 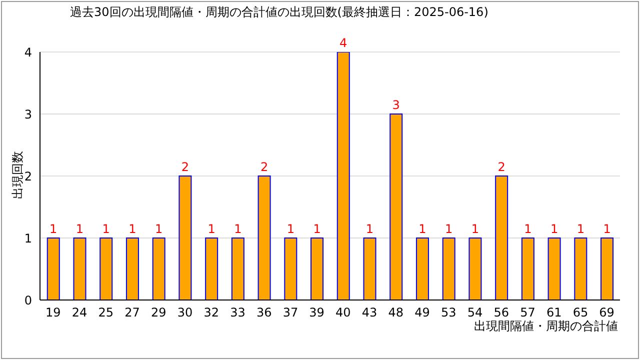 What do you see at coordinates (106, 313) in the screenshot?
I see `x-tick-label: 25` at bounding box center [106, 313].